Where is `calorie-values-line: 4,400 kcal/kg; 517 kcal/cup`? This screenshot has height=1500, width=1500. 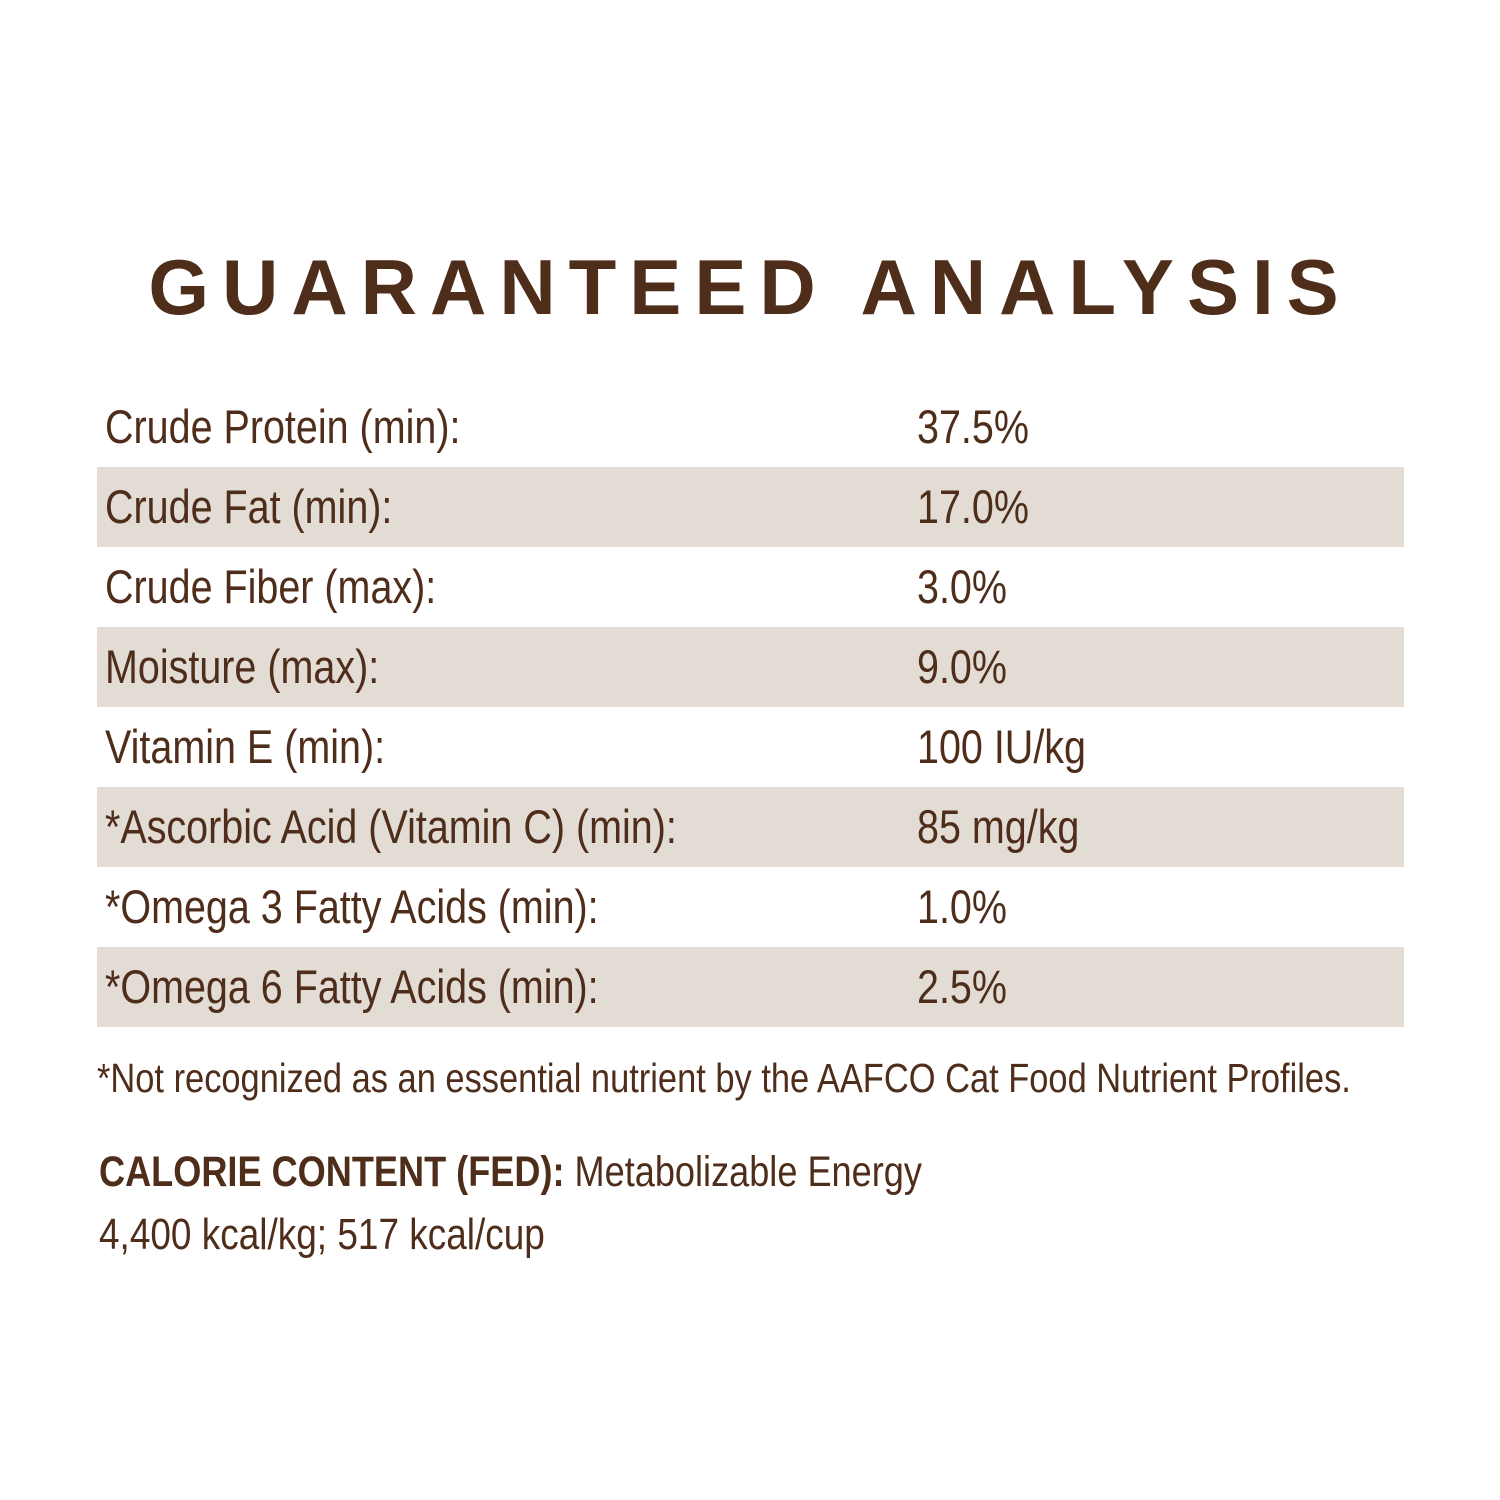
calorie-values-line: 4,400 kcal/kg; 517 kcal/cup is located at coordinates (364, 1235).